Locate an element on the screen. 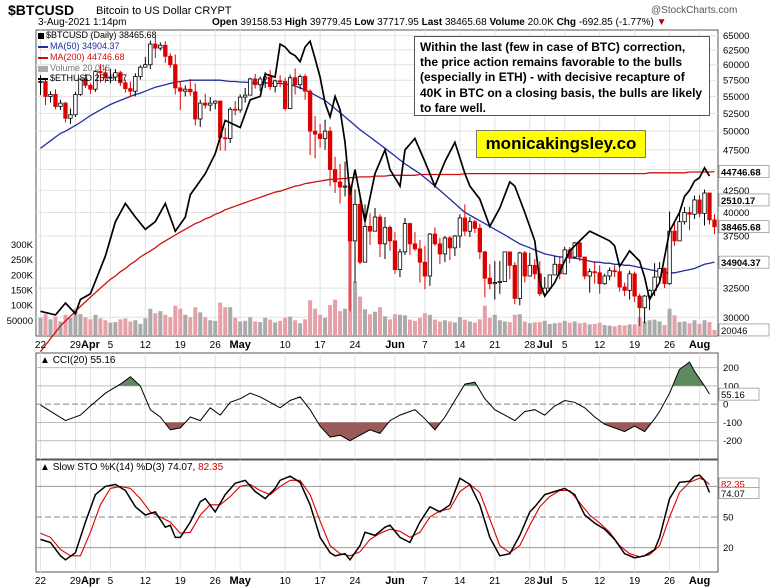  sto-d-line is located at coordinates (375, 517).